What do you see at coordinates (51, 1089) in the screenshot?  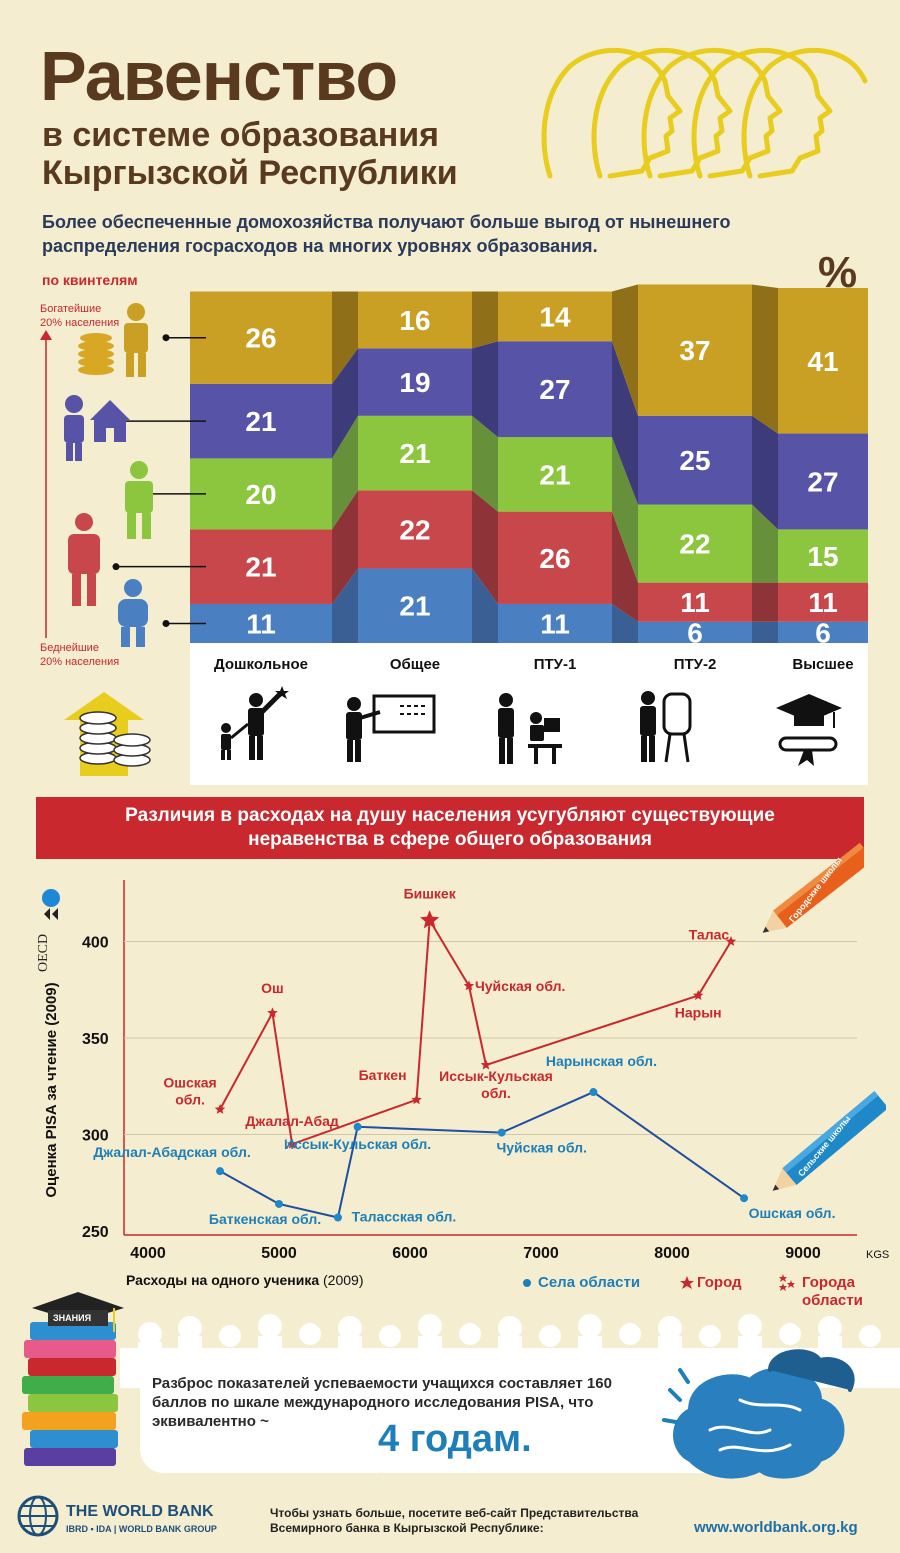 I see `y-axis-label: Оценка PISA за чтение (2009)` at bounding box center [51, 1089].